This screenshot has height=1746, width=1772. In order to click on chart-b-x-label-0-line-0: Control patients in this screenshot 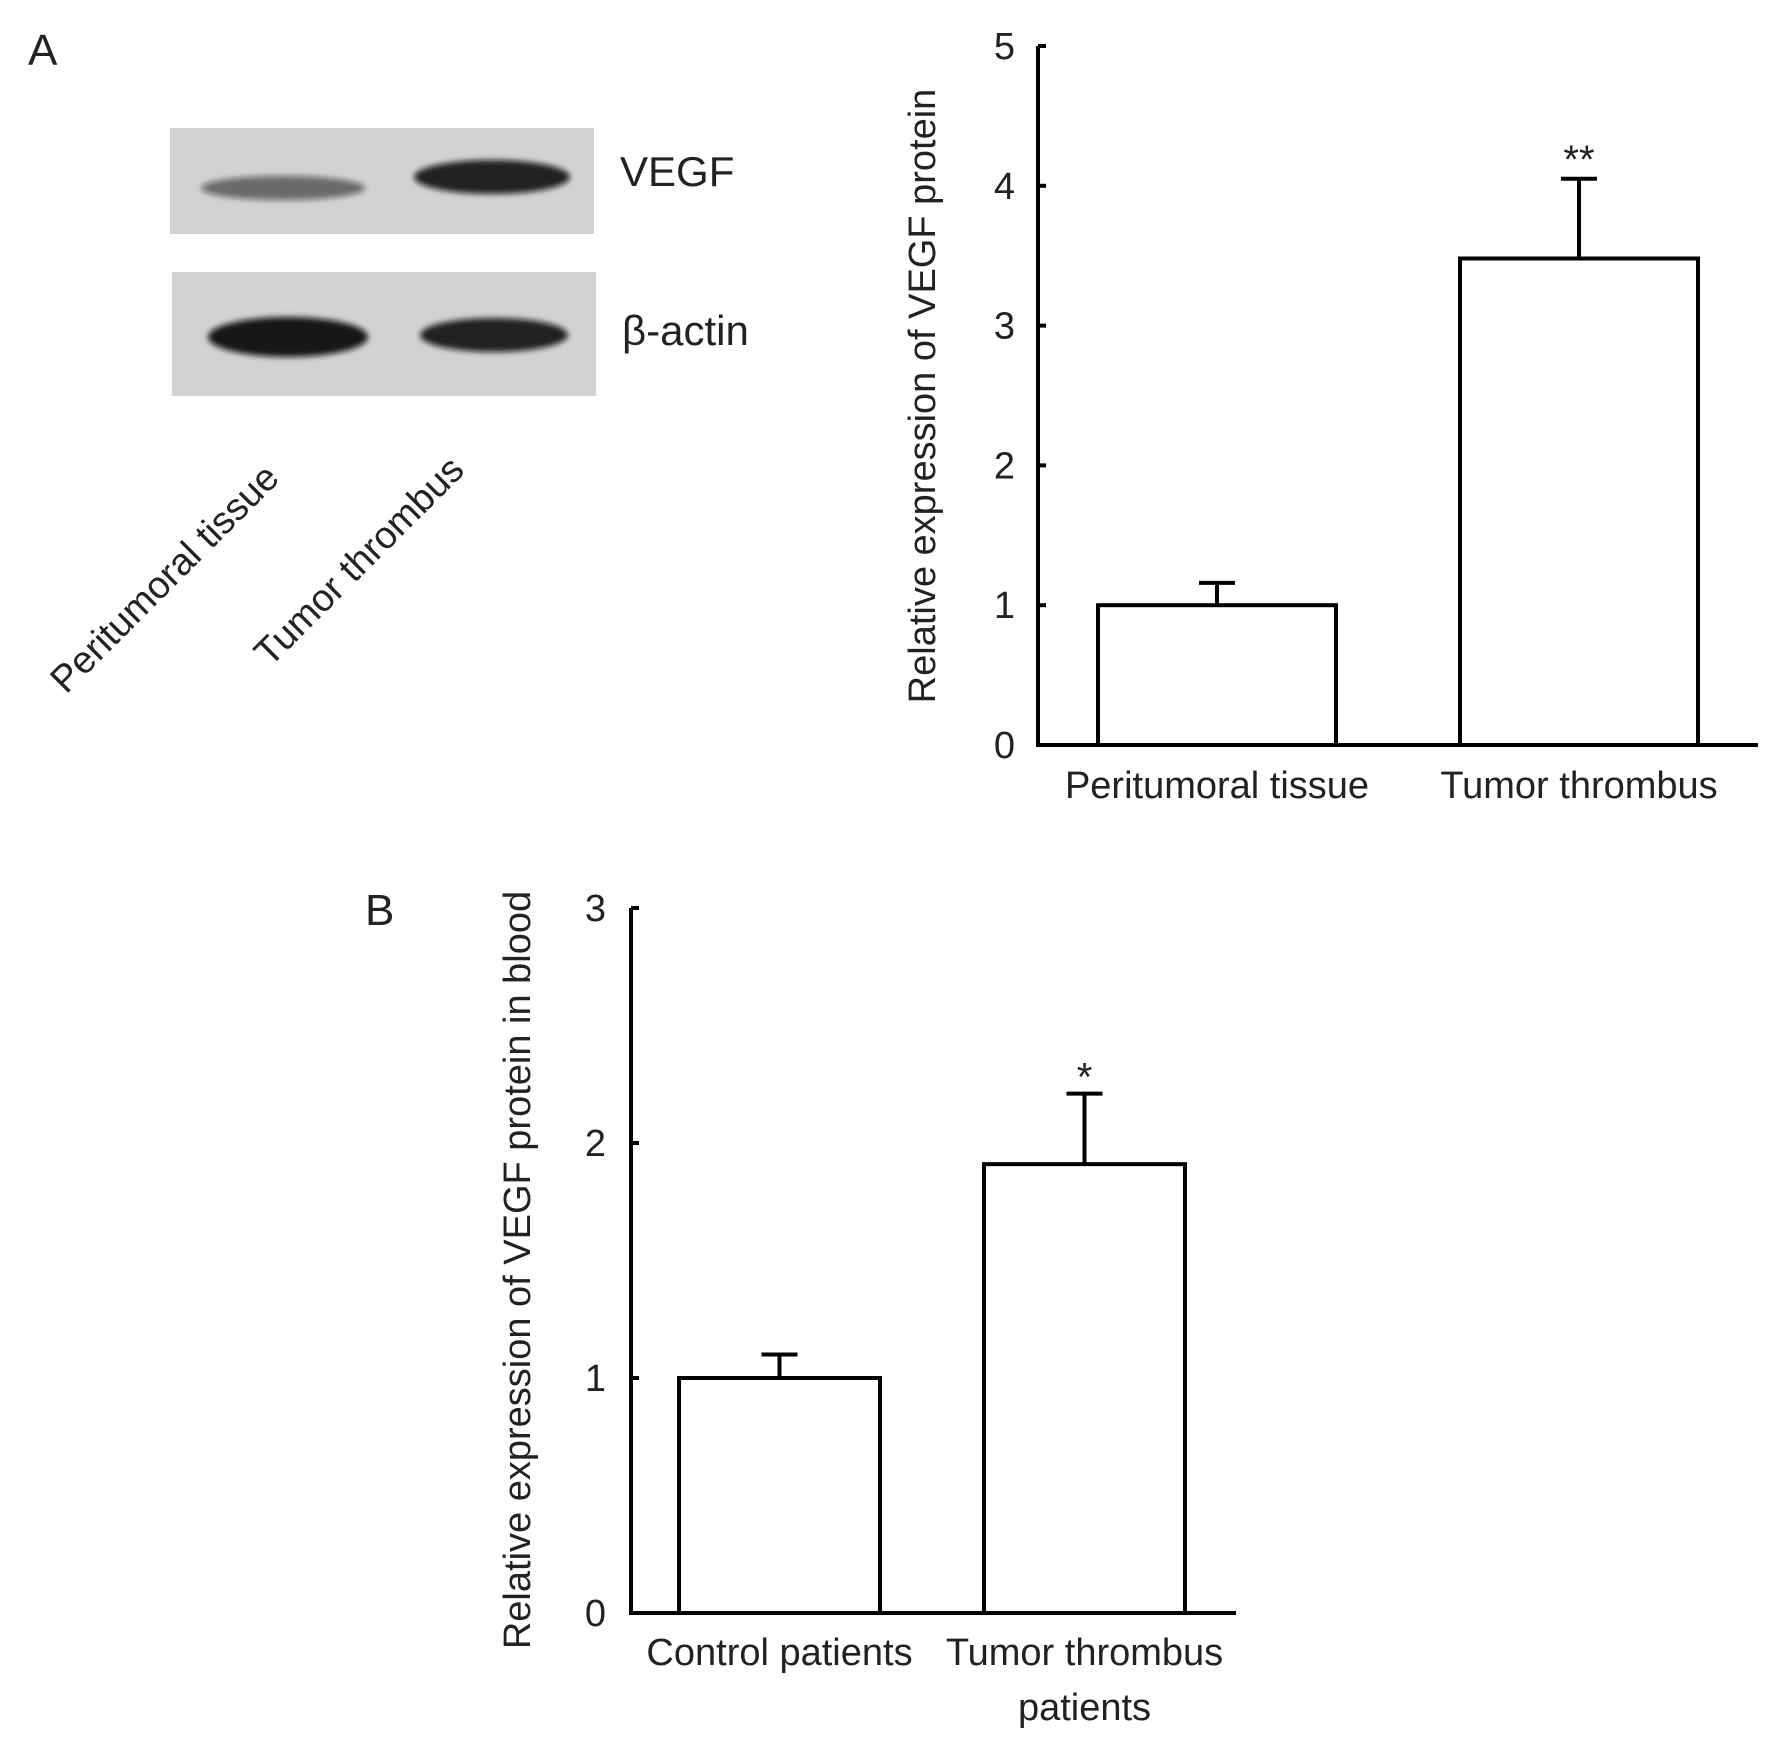, I will do `click(779, 1653)`.